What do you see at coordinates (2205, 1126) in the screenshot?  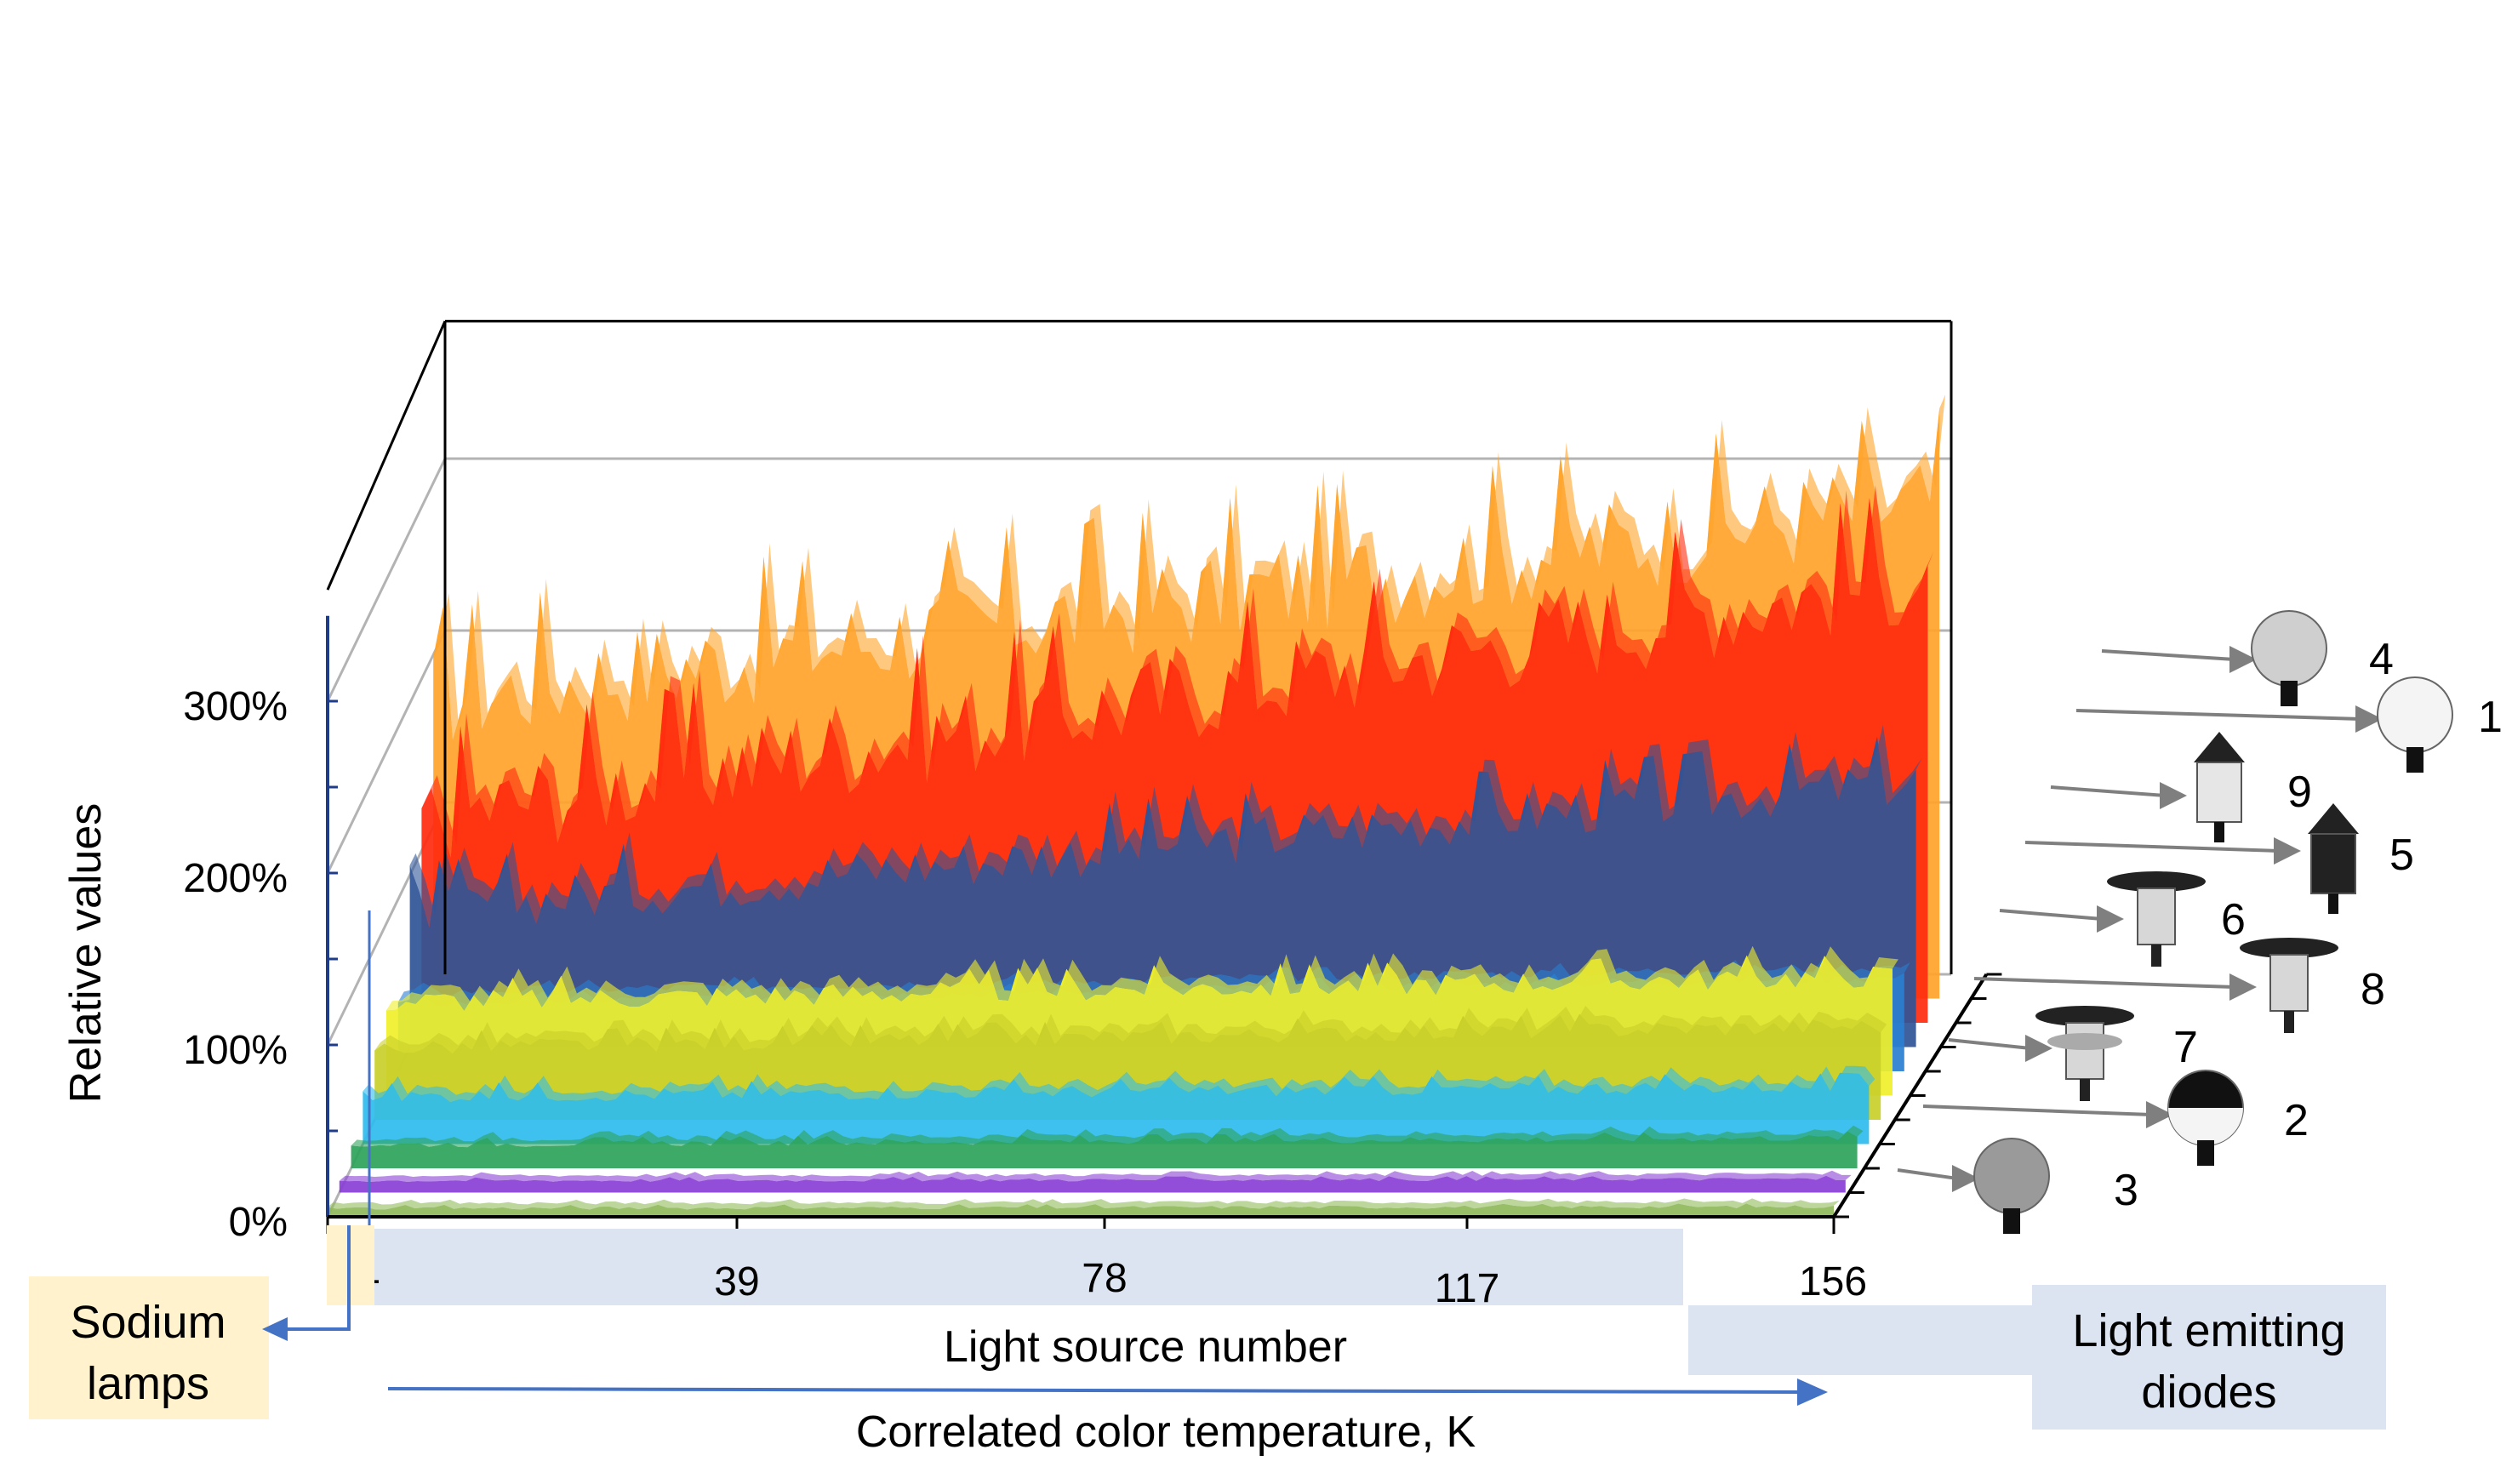 I see `lamp-globe-lower` at bounding box center [2205, 1126].